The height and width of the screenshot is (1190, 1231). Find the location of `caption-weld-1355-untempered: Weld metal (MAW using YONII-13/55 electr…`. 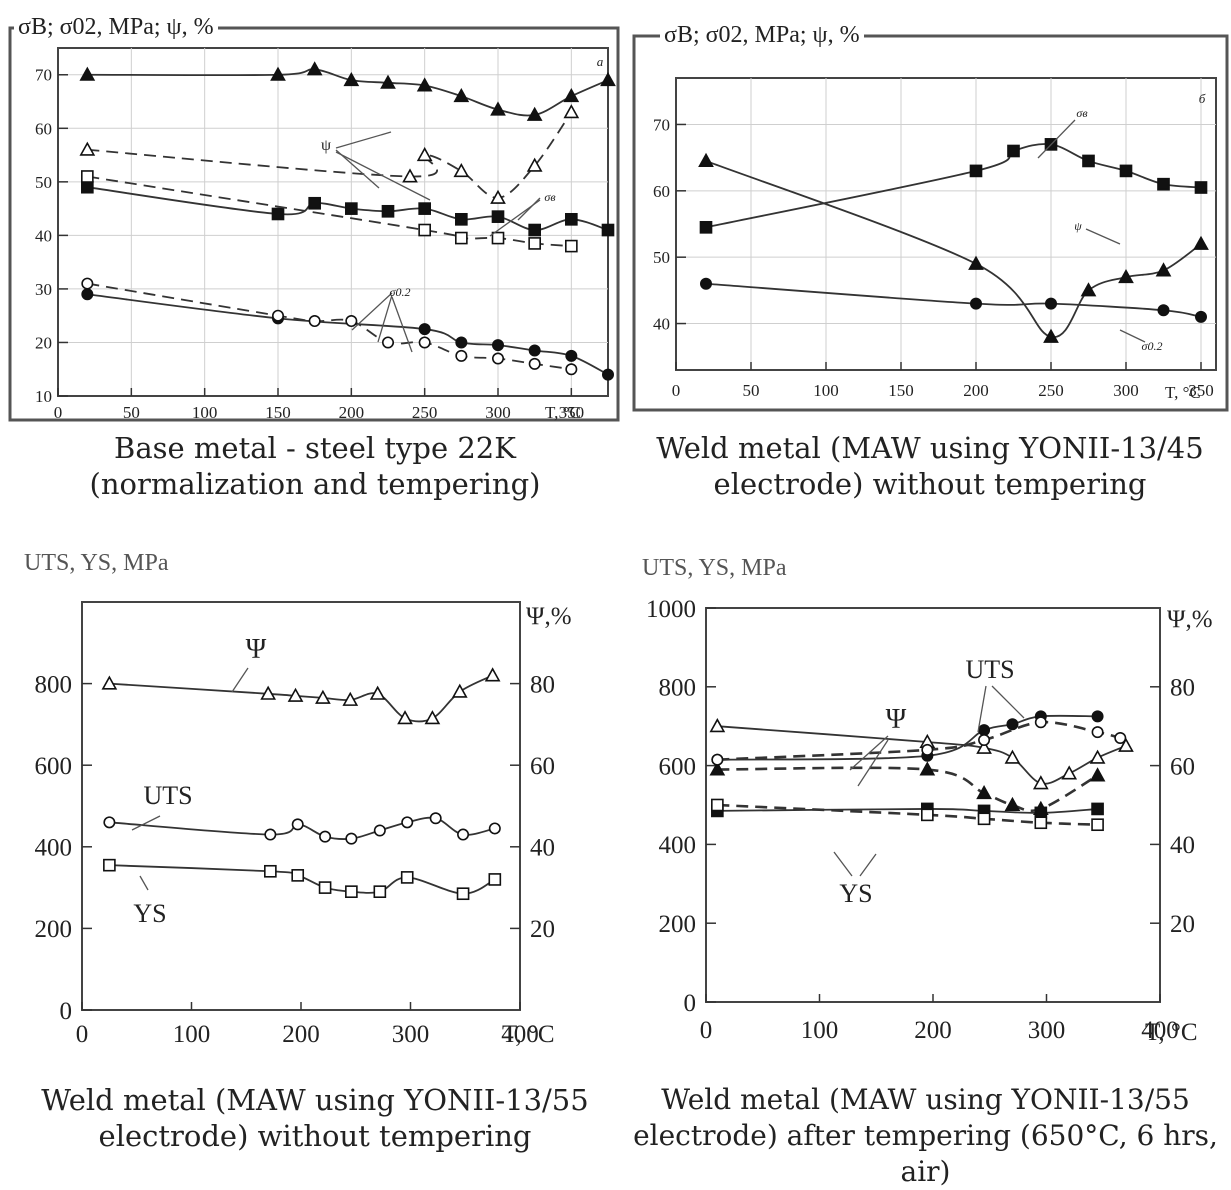

caption-weld-1355-untempered: Weld metal (MAW using YONII-13/55 electr… is located at coordinates (315, 1118).